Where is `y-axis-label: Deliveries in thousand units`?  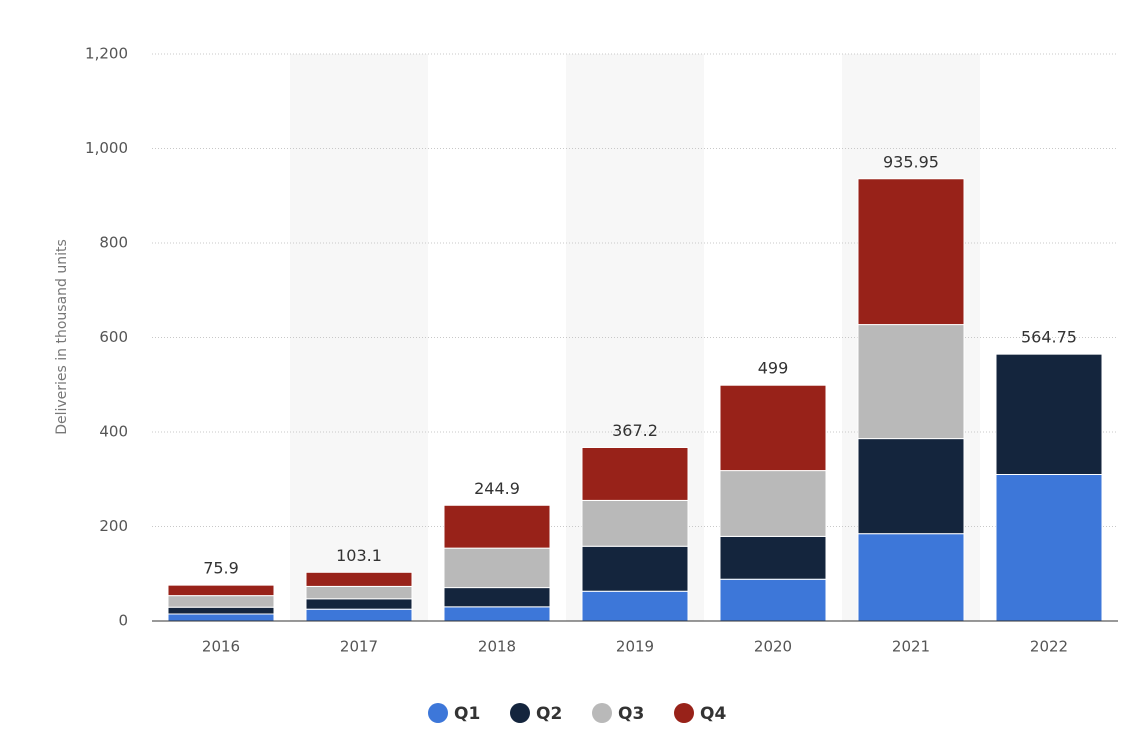
y-axis-label: Deliveries in thousand units is located at coordinates (62, 337).